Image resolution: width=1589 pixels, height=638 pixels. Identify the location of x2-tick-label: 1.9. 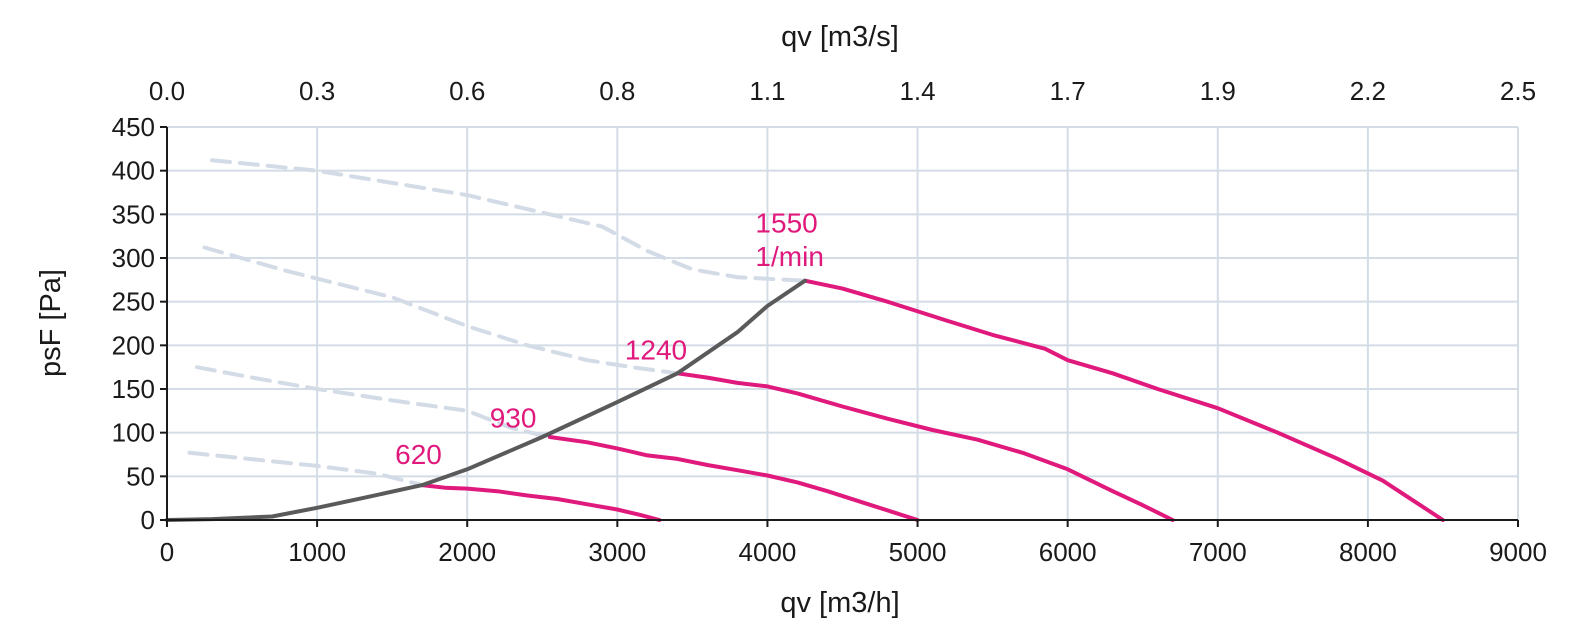
(1218, 91).